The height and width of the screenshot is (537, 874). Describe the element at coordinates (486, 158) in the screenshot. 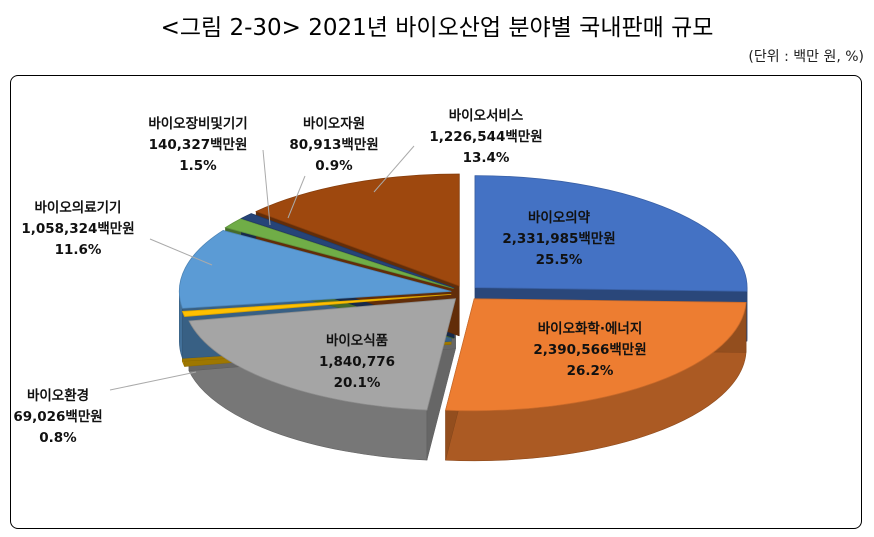

I see `label-percent-7: 13.4%` at that location.